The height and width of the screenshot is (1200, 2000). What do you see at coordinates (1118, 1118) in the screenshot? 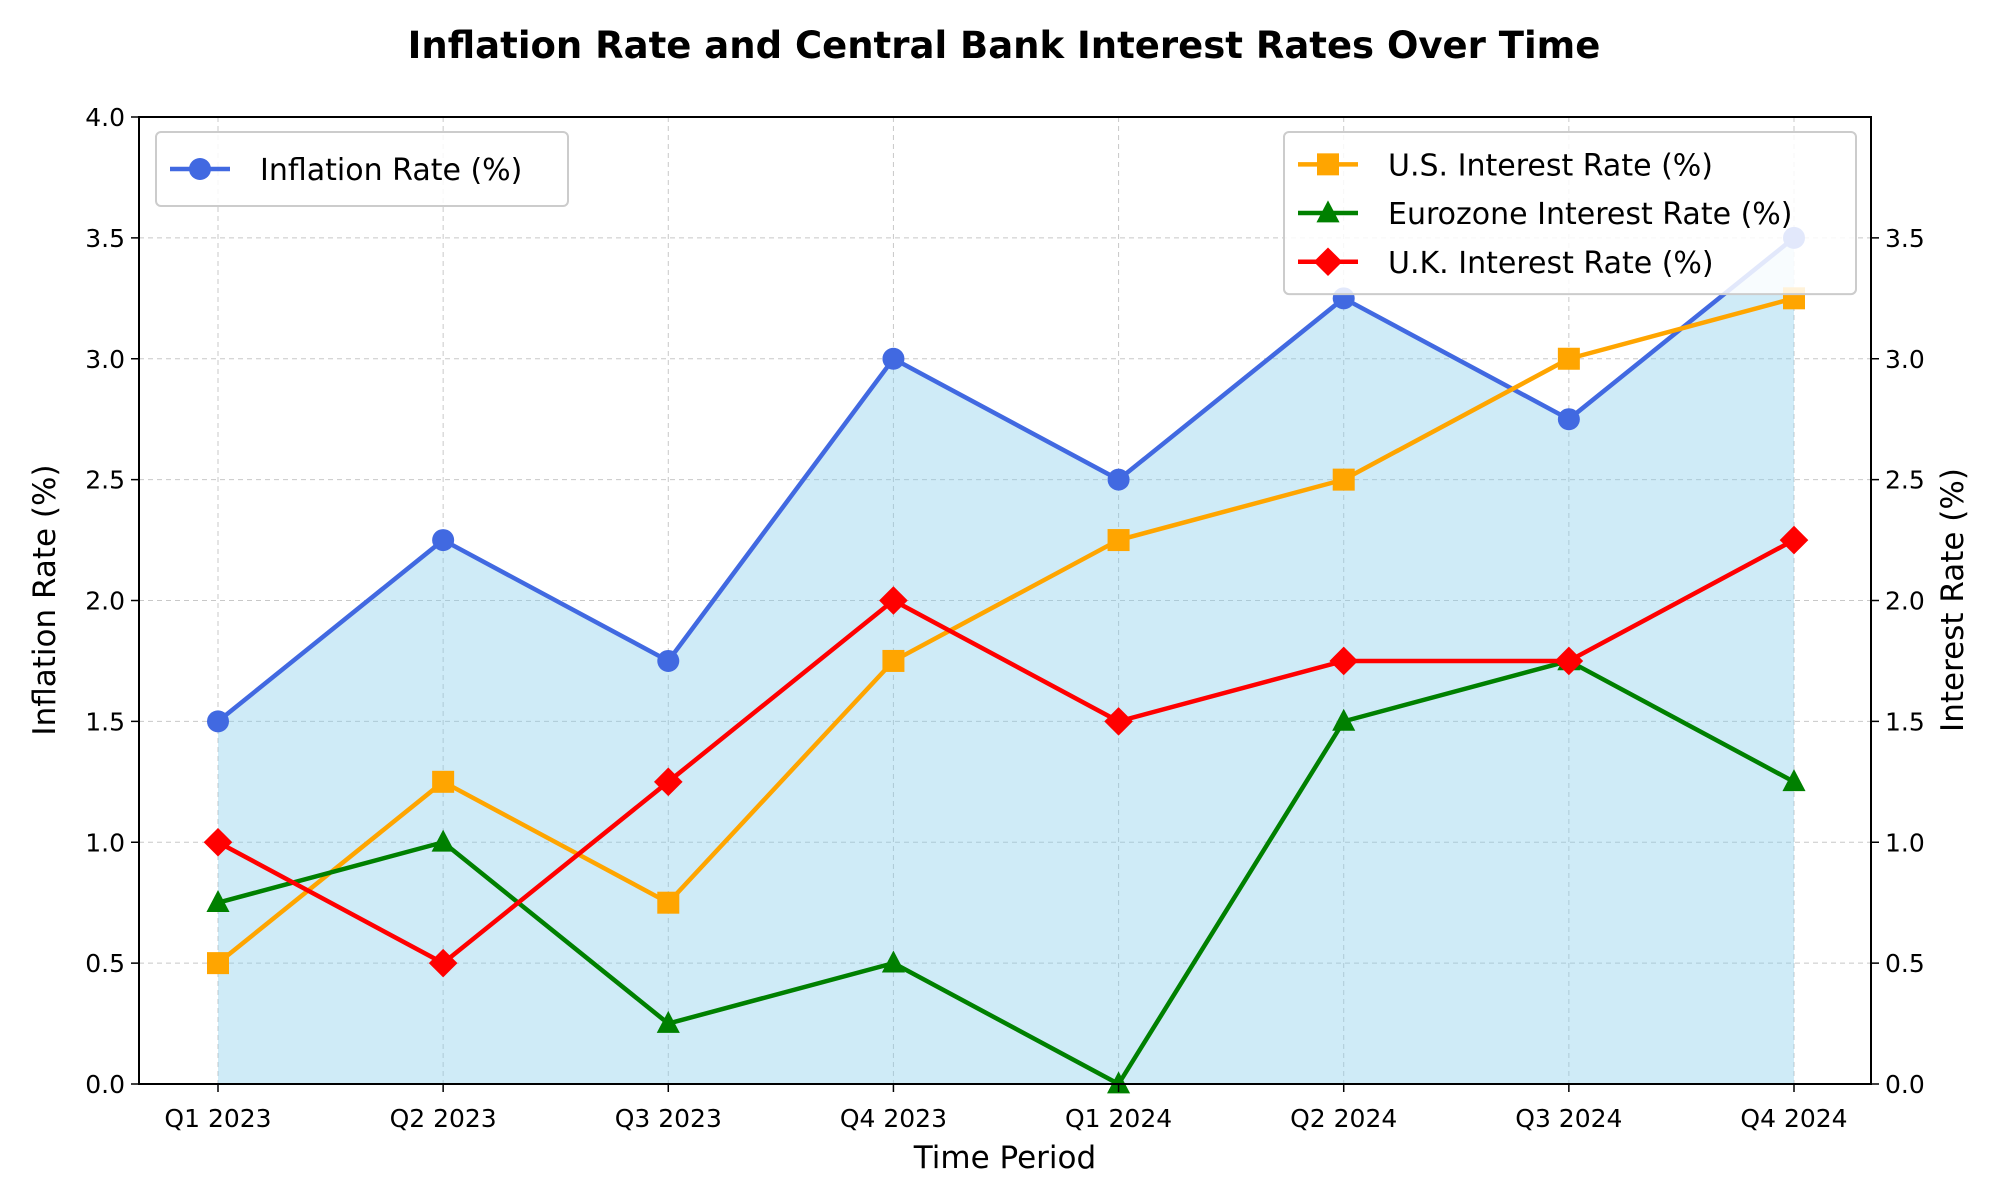
I see `x-tick-label: Q1 2024` at bounding box center [1118, 1118].